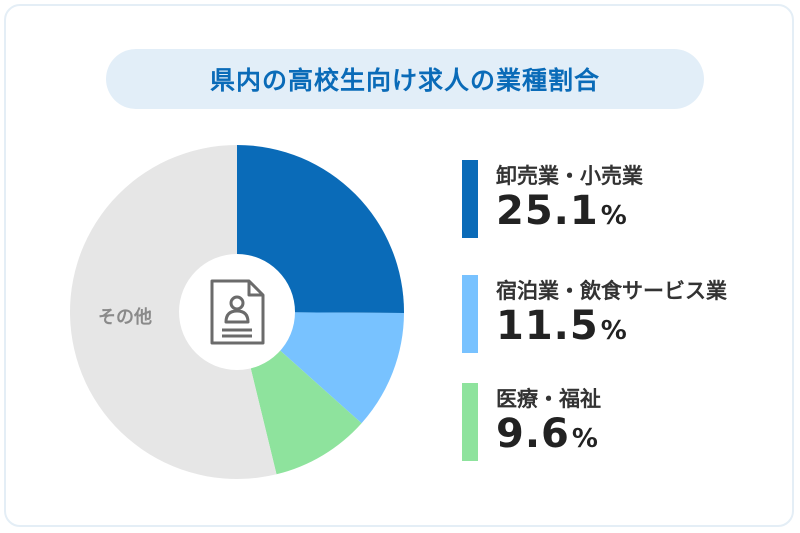 This screenshot has width=800, height=533. I want to click on legend-swatch-medical, so click(470, 422).